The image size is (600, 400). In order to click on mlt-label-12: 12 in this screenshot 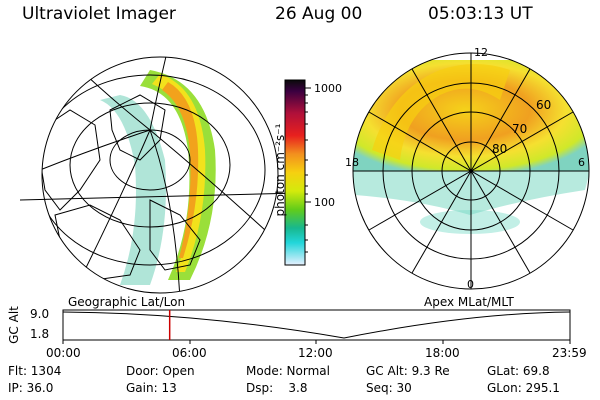, I will do `click(481, 52)`.